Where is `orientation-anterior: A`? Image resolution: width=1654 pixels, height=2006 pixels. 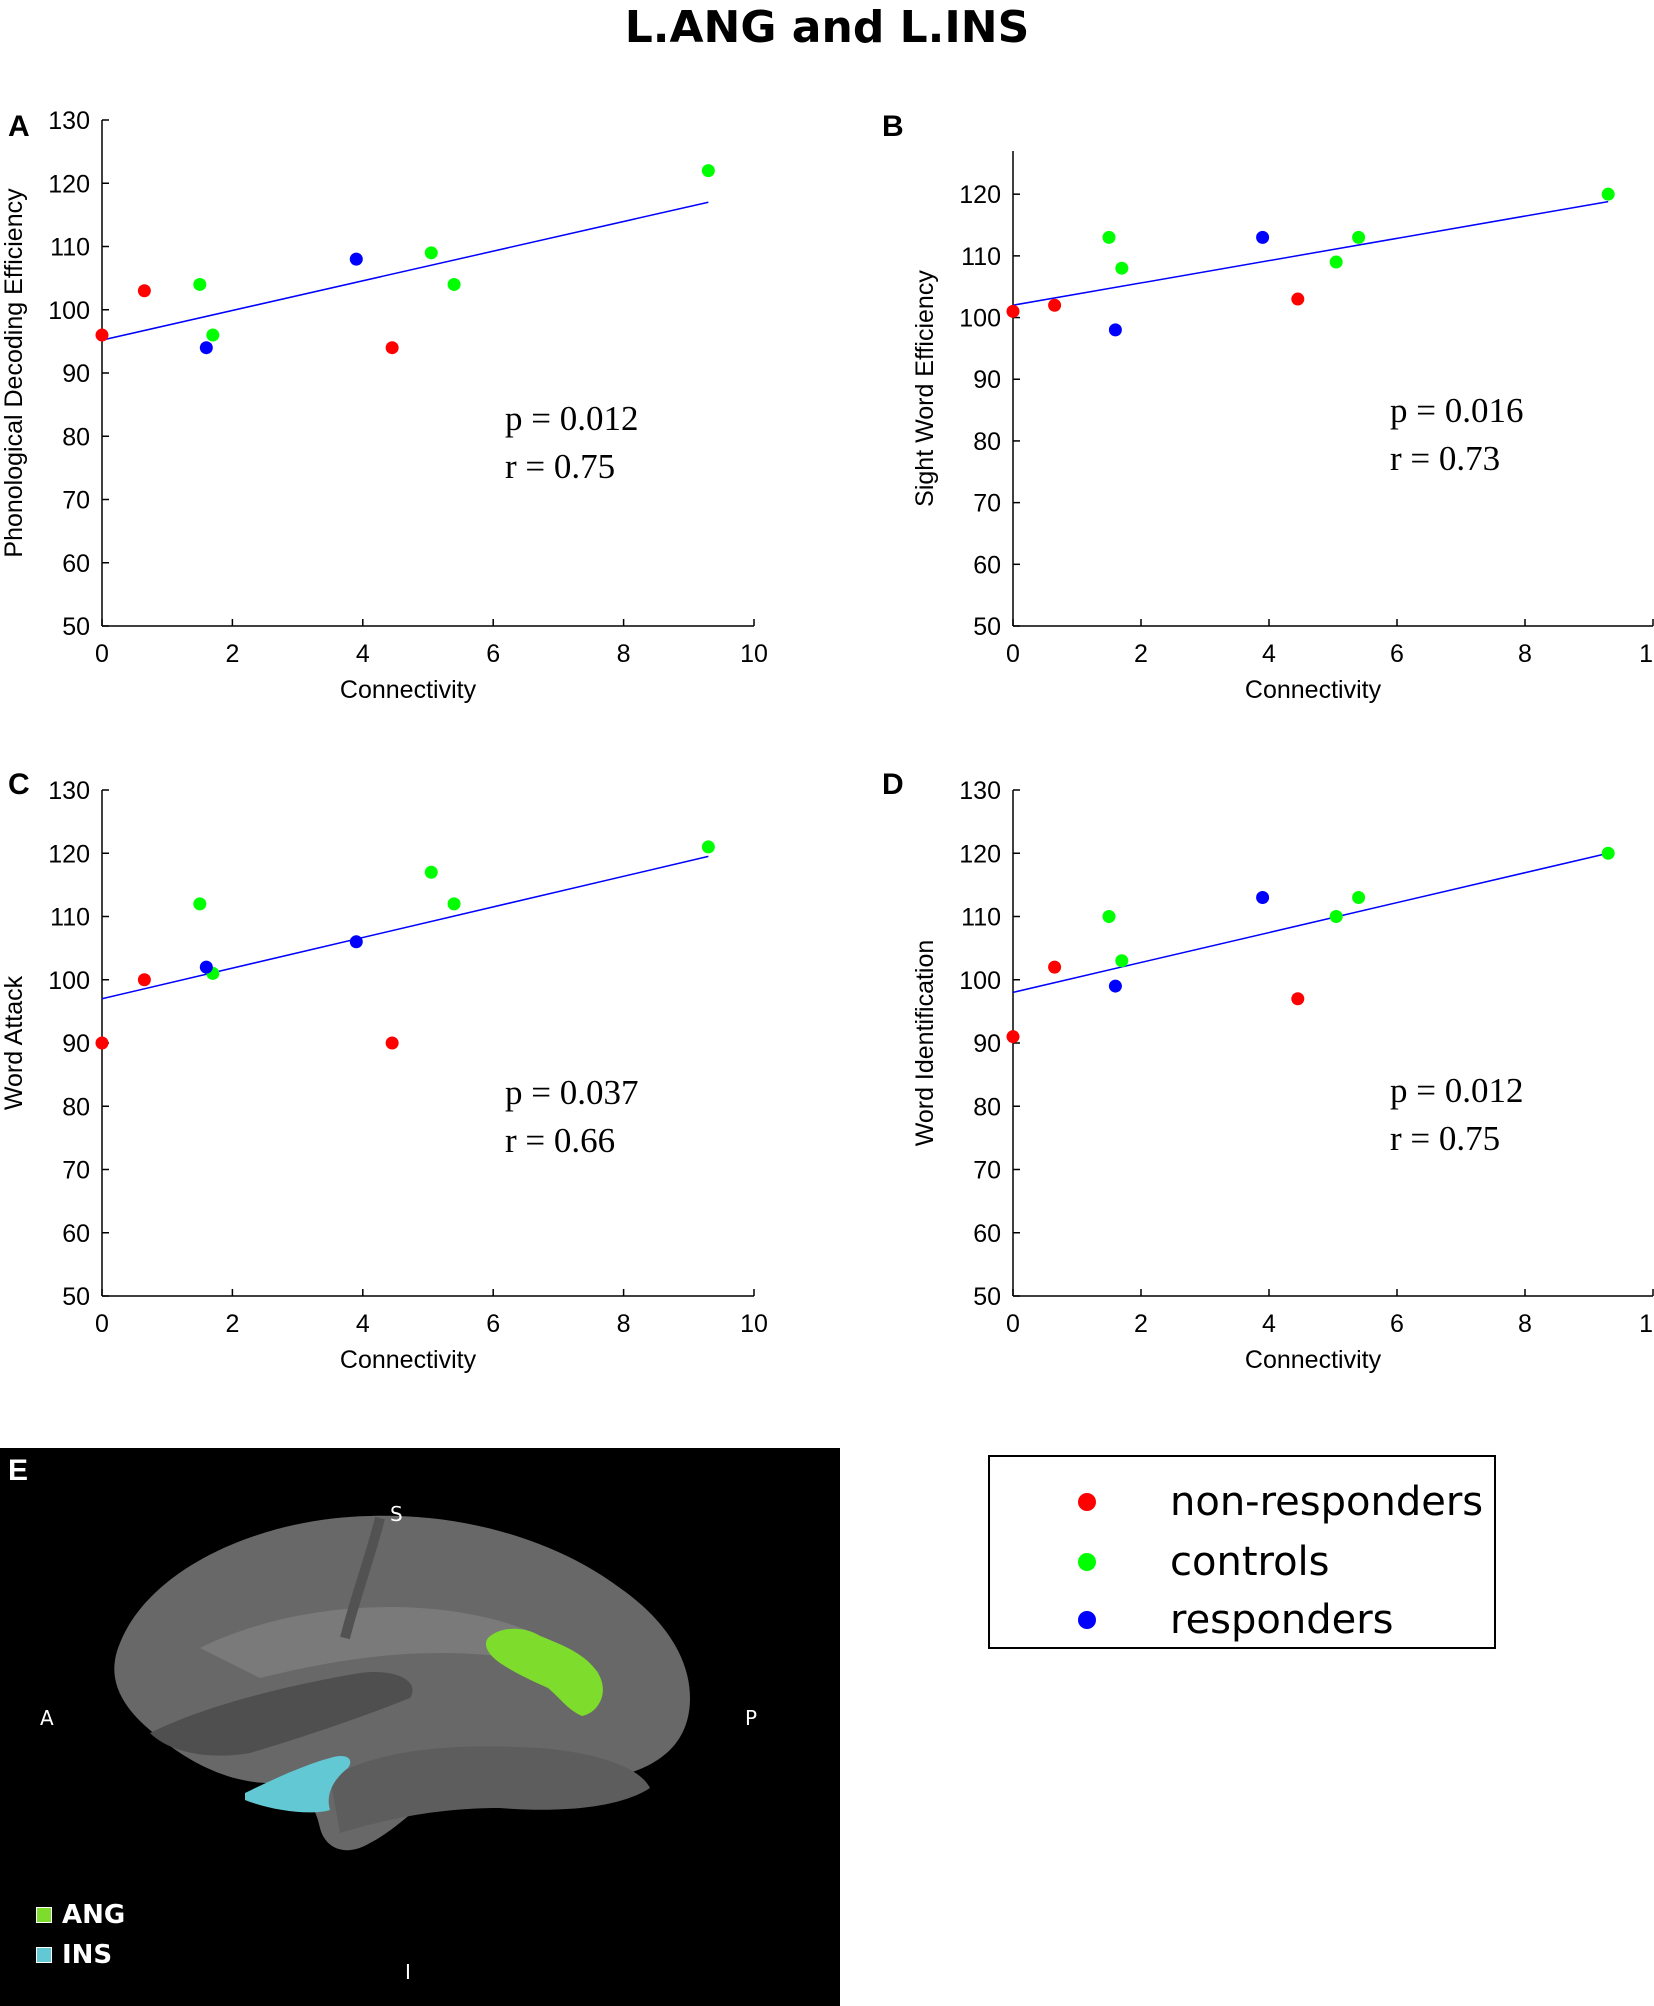 orientation-anterior: A is located at coordinates (47, 1718).